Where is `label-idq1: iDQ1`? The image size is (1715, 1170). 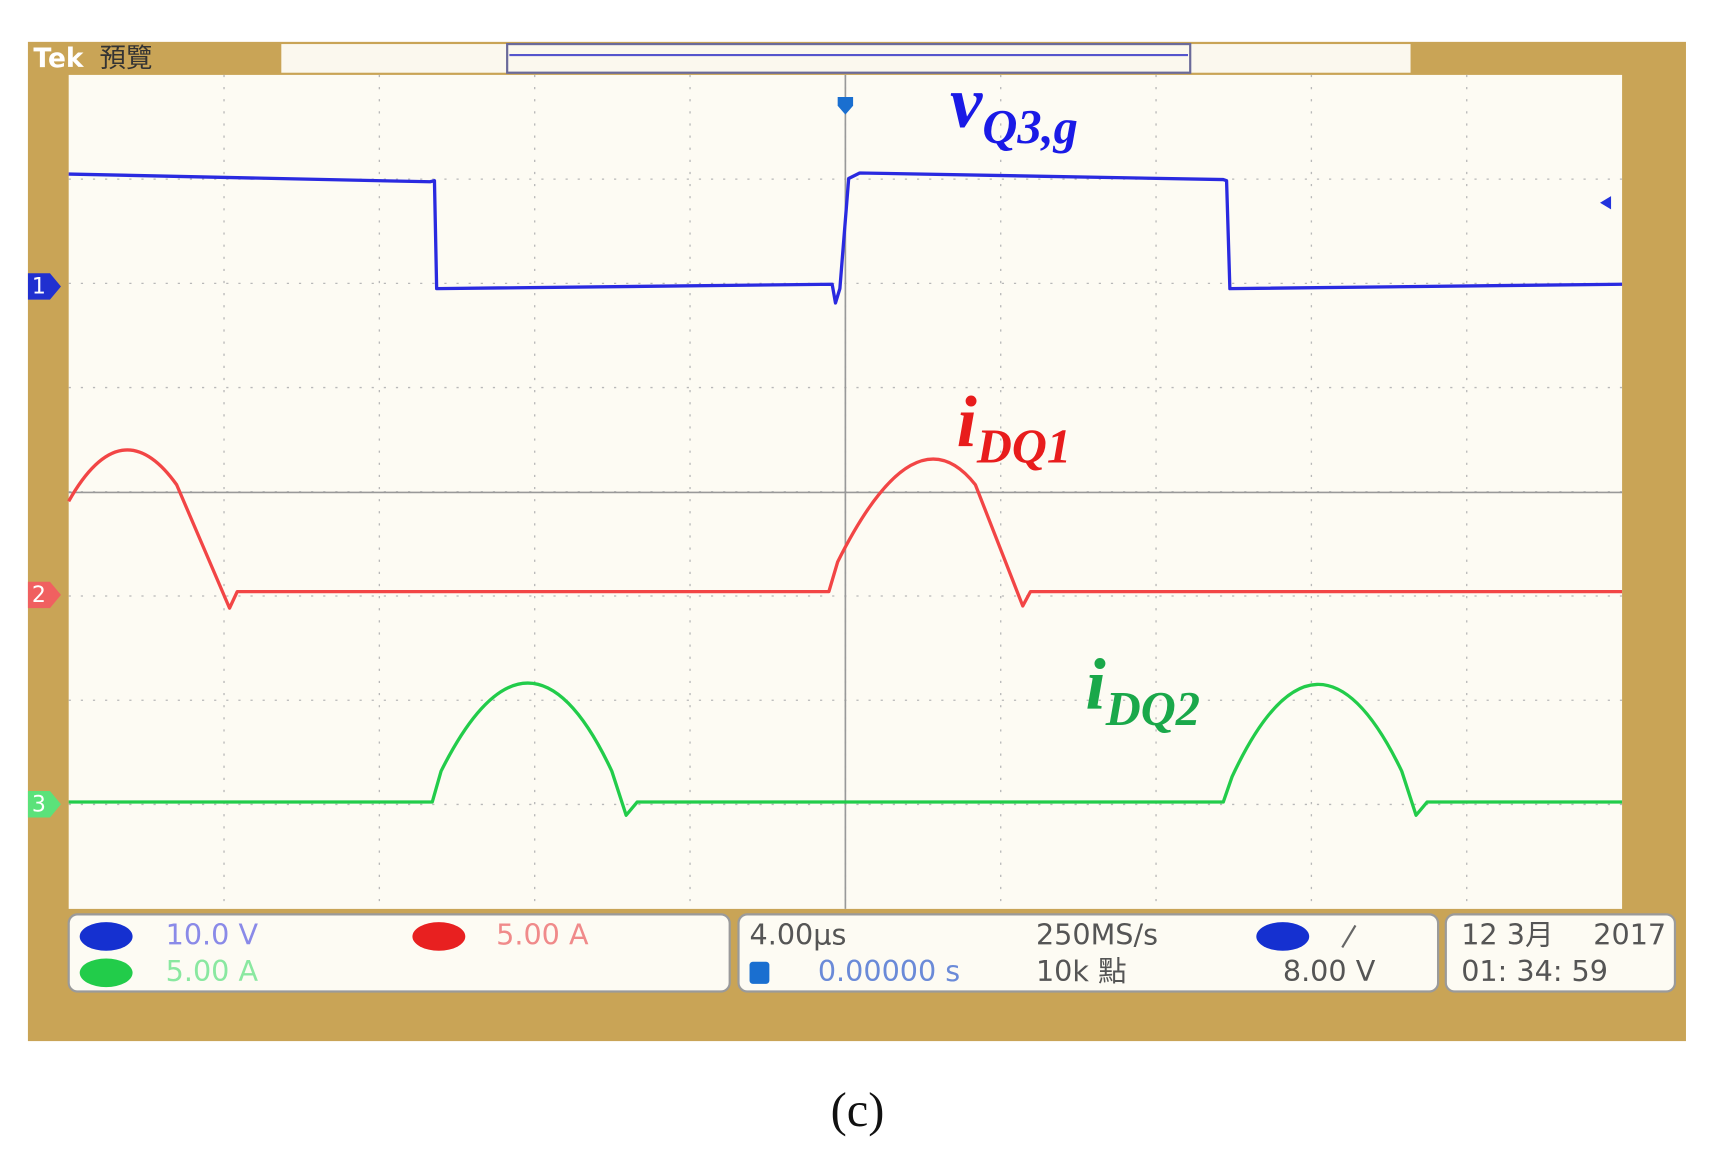
label-idq1: iDQ1 is located at coordinates (1014, 427).